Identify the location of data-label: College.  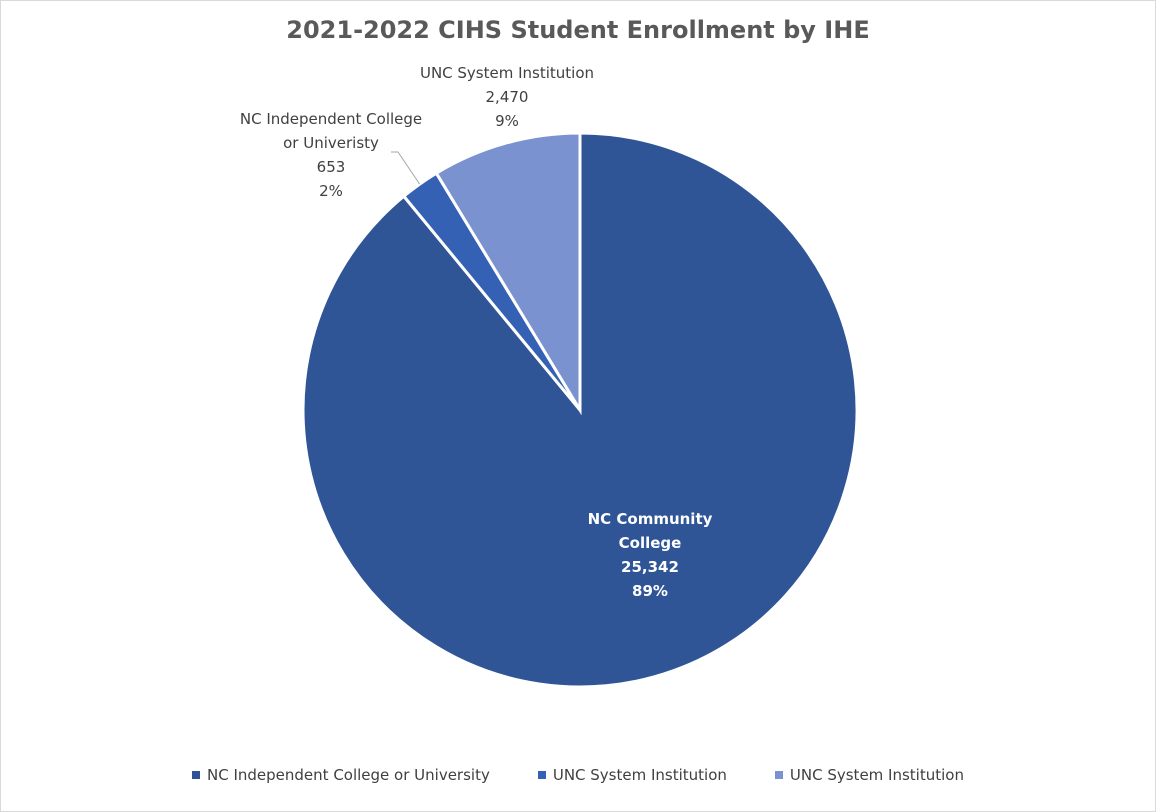
(650, 543).